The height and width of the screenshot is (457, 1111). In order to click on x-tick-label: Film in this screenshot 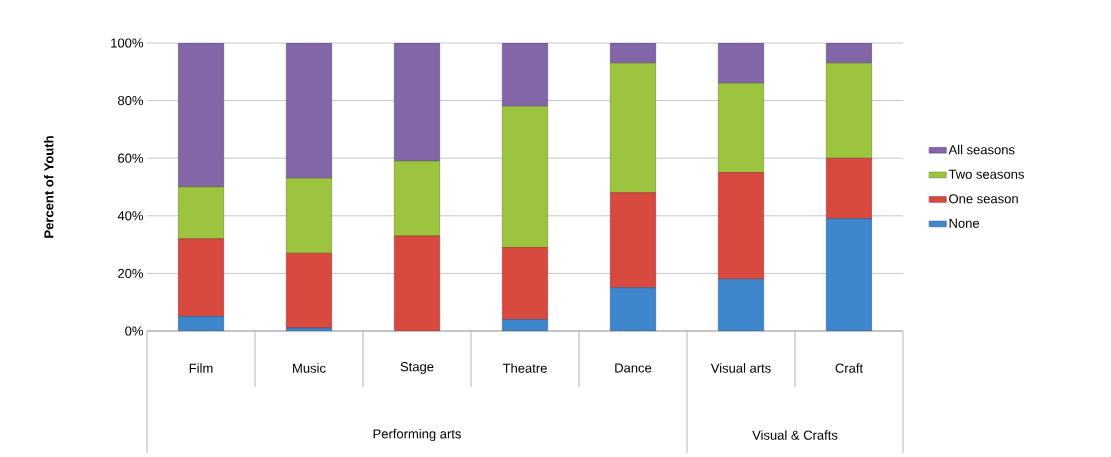, I will do `click(201, 368)`.